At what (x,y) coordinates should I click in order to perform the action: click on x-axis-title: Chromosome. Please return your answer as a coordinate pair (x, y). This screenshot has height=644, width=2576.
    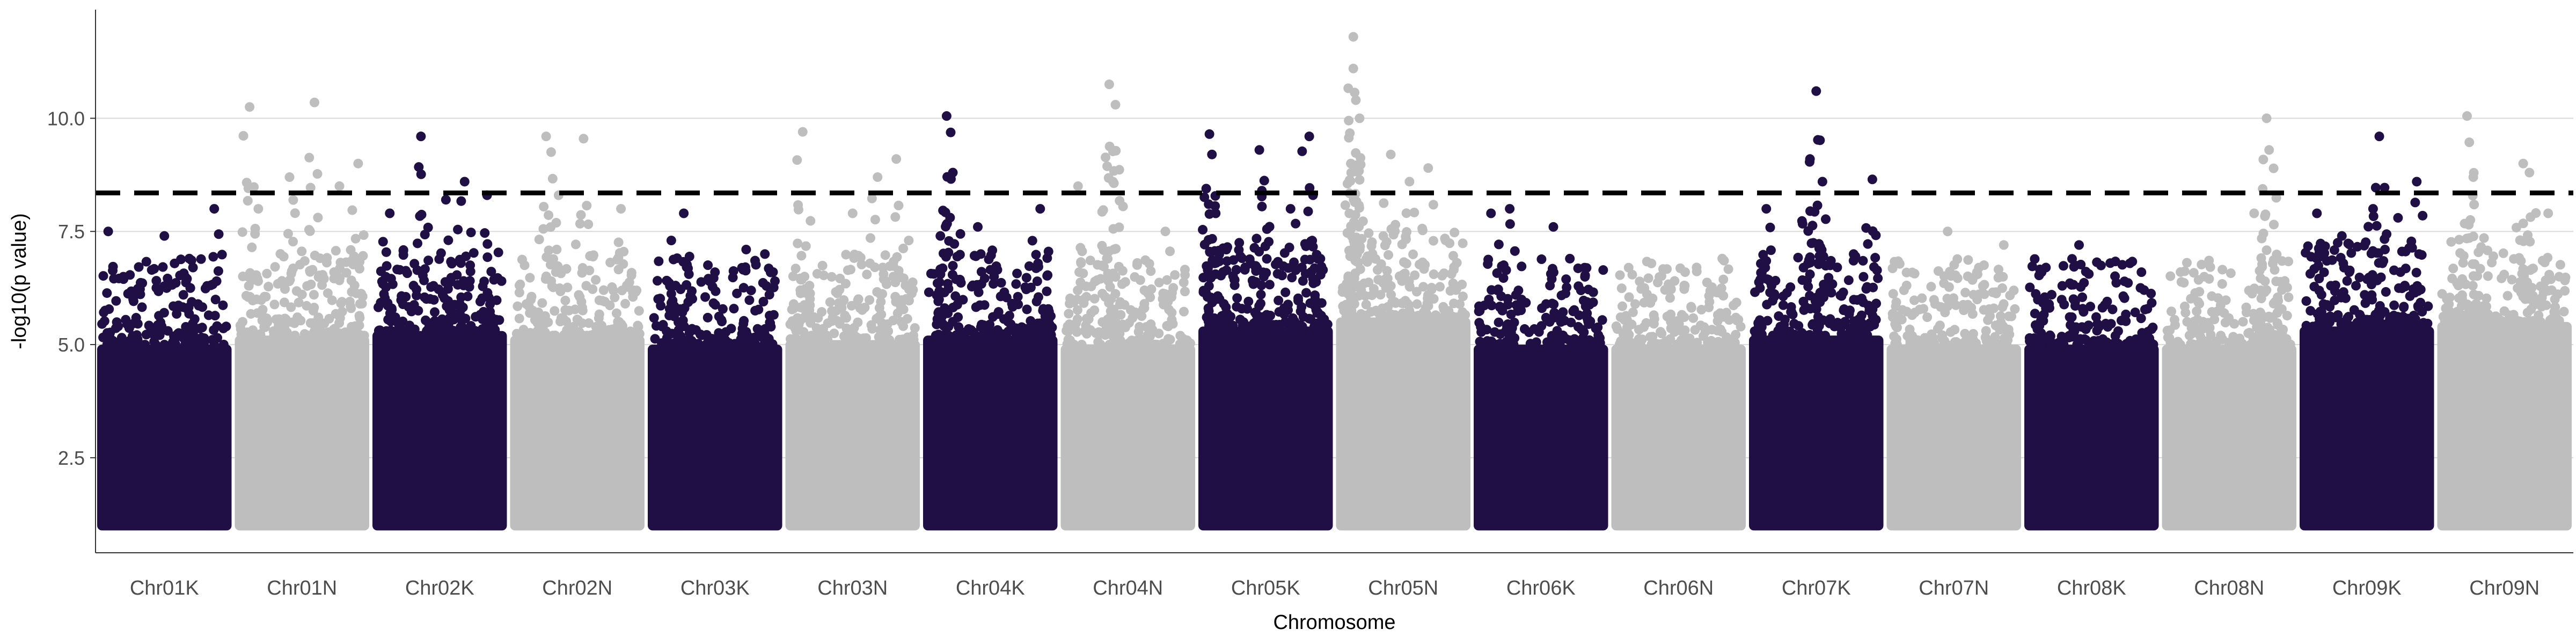
    Looking at the image, I should click on (1334, 622).